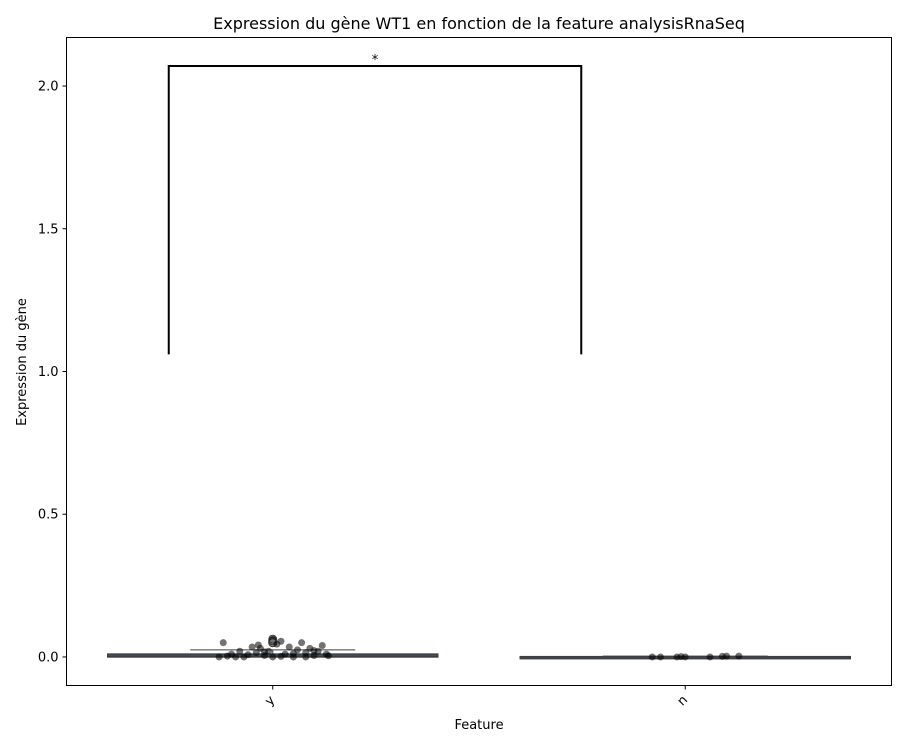  I want to click on significance-label: *, so click(375, 60).